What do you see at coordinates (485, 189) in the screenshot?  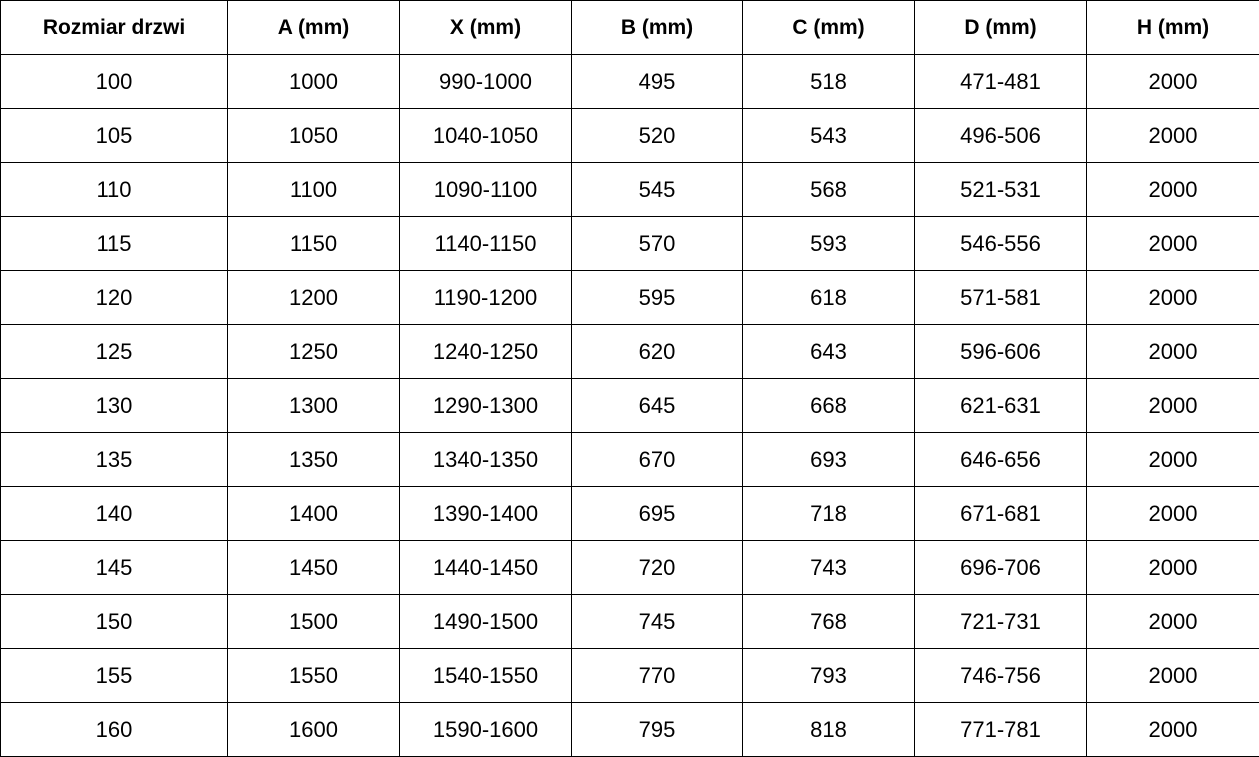 I see `table-cell: 1090-1100` at bounding box center [485, 189].